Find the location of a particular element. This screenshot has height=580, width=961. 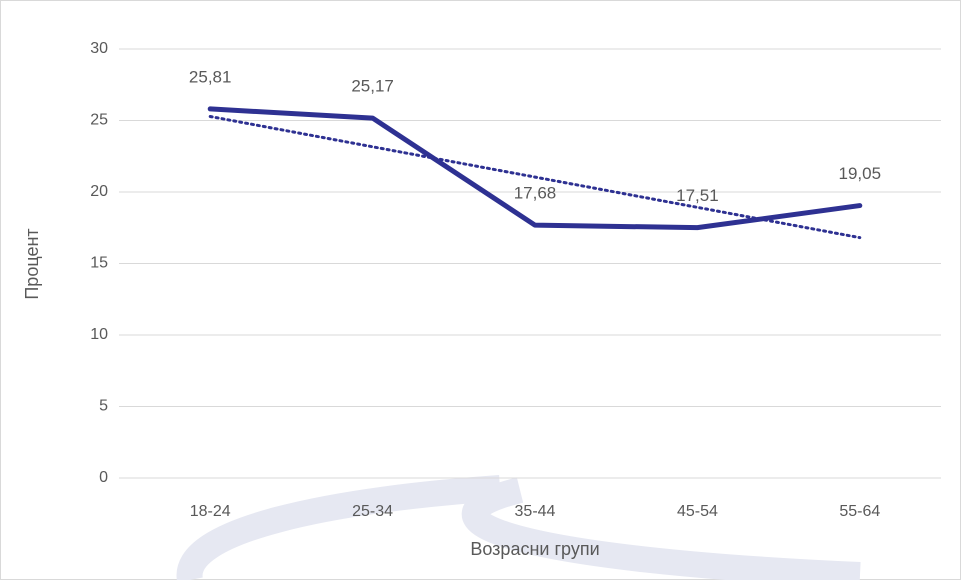

data-line is located at coordinates (535, 168).